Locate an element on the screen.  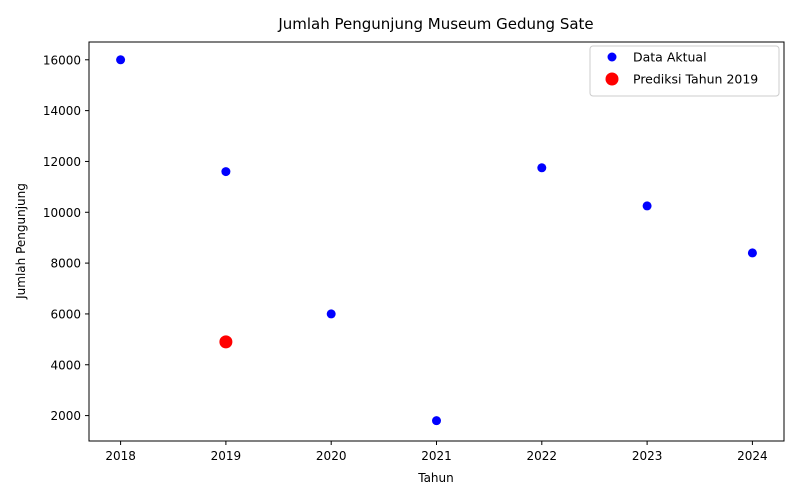
x-axis: 2018 2019 2020 2021 2022 2023 2024 is located at coordinates (436, 452).